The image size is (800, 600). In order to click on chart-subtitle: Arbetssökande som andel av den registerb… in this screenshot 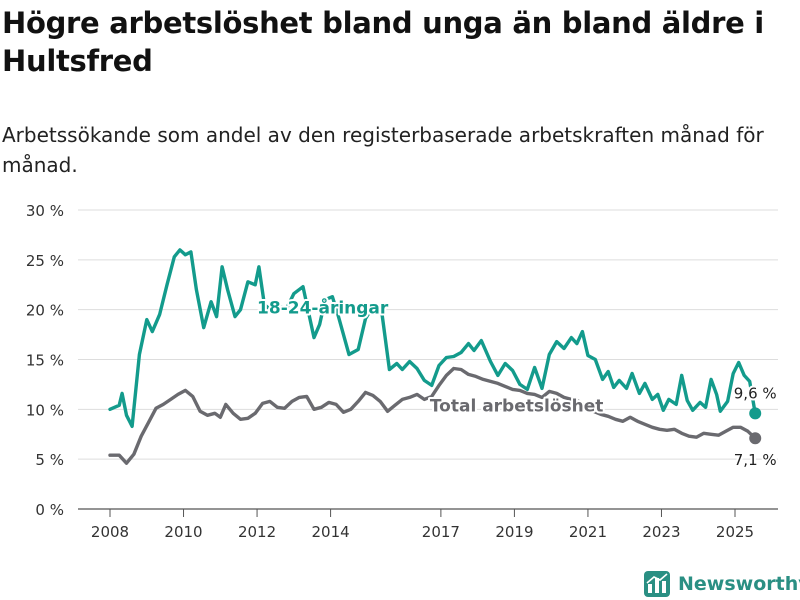, I will do `click(383, 150)`.